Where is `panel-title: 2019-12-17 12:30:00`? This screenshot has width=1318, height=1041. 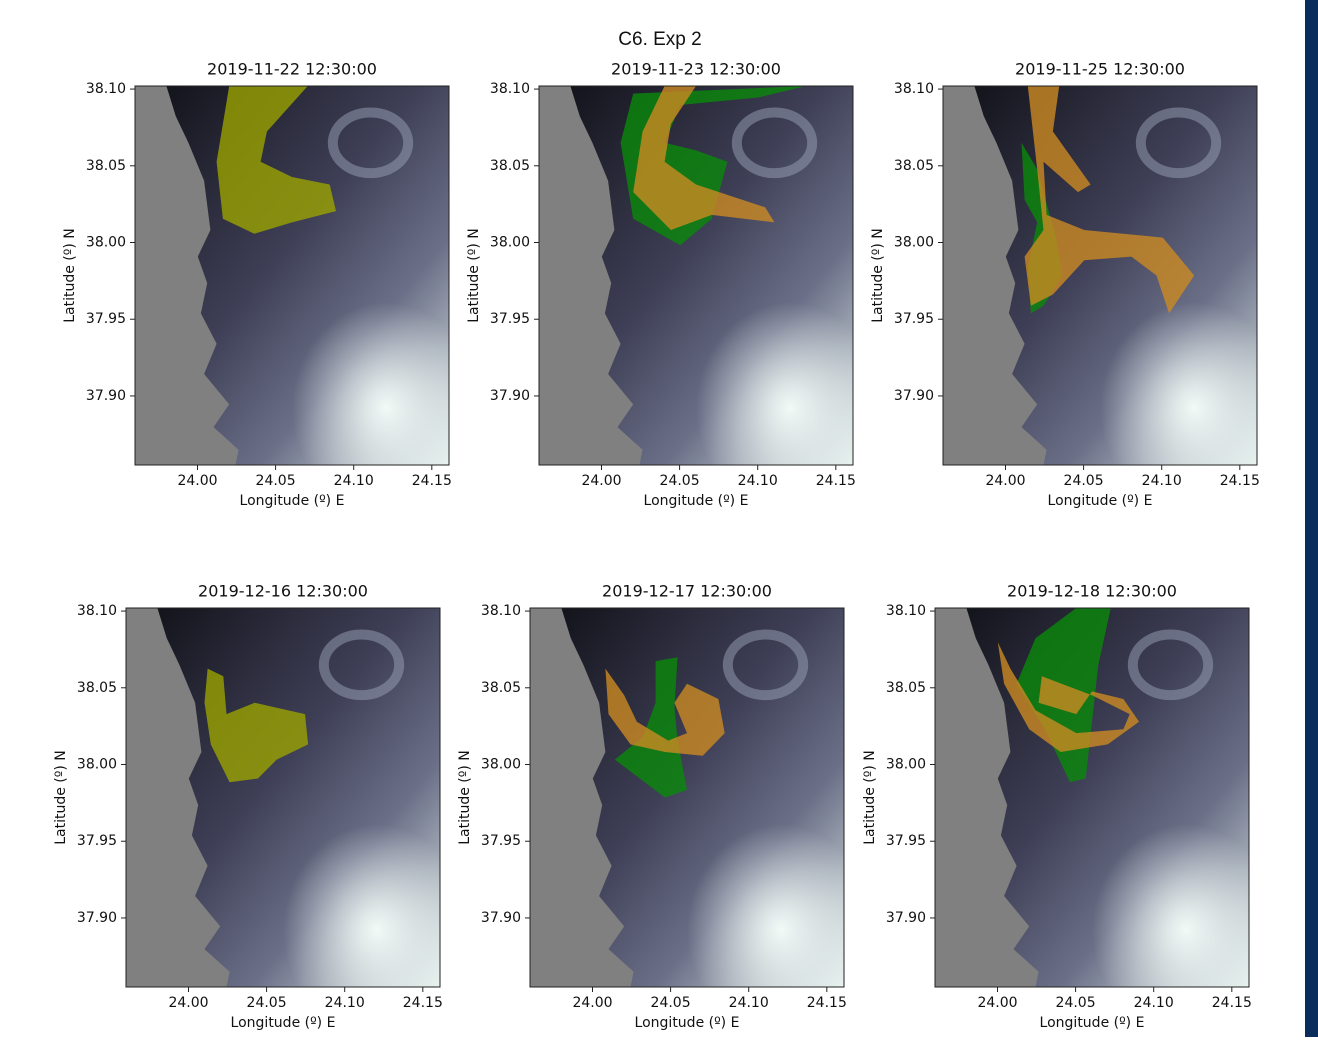
panel-title: 2019-12-17 12:30:00 is located at coordinates (687, 591).